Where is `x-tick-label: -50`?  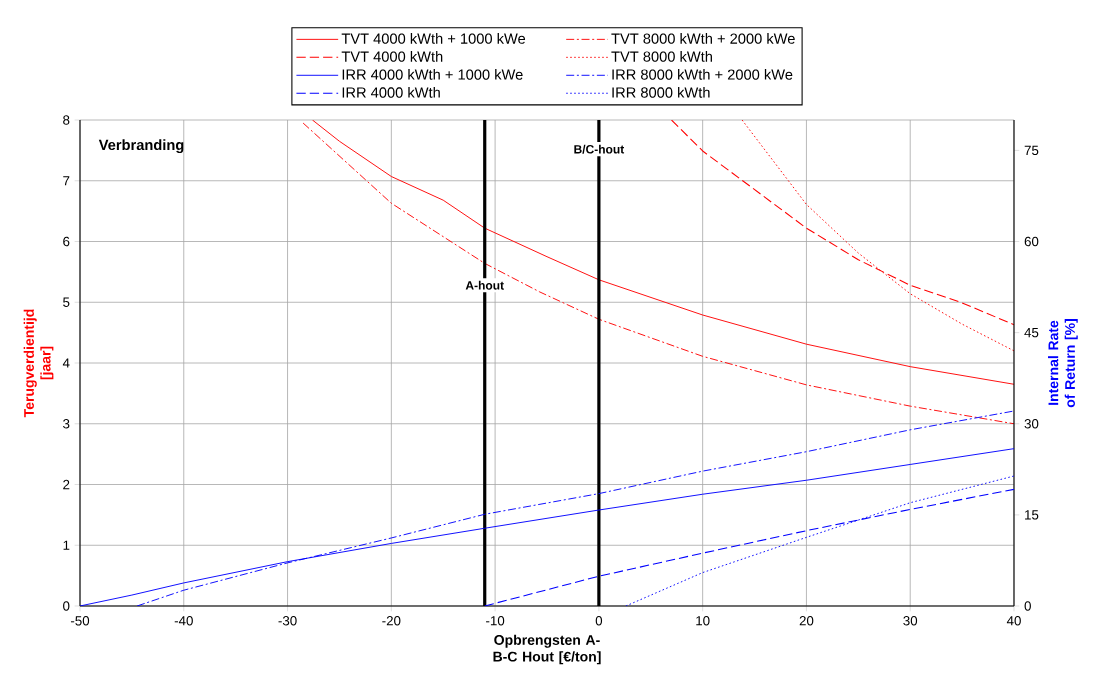 x-tick-label: -50 is located at coordinates (80, 621).